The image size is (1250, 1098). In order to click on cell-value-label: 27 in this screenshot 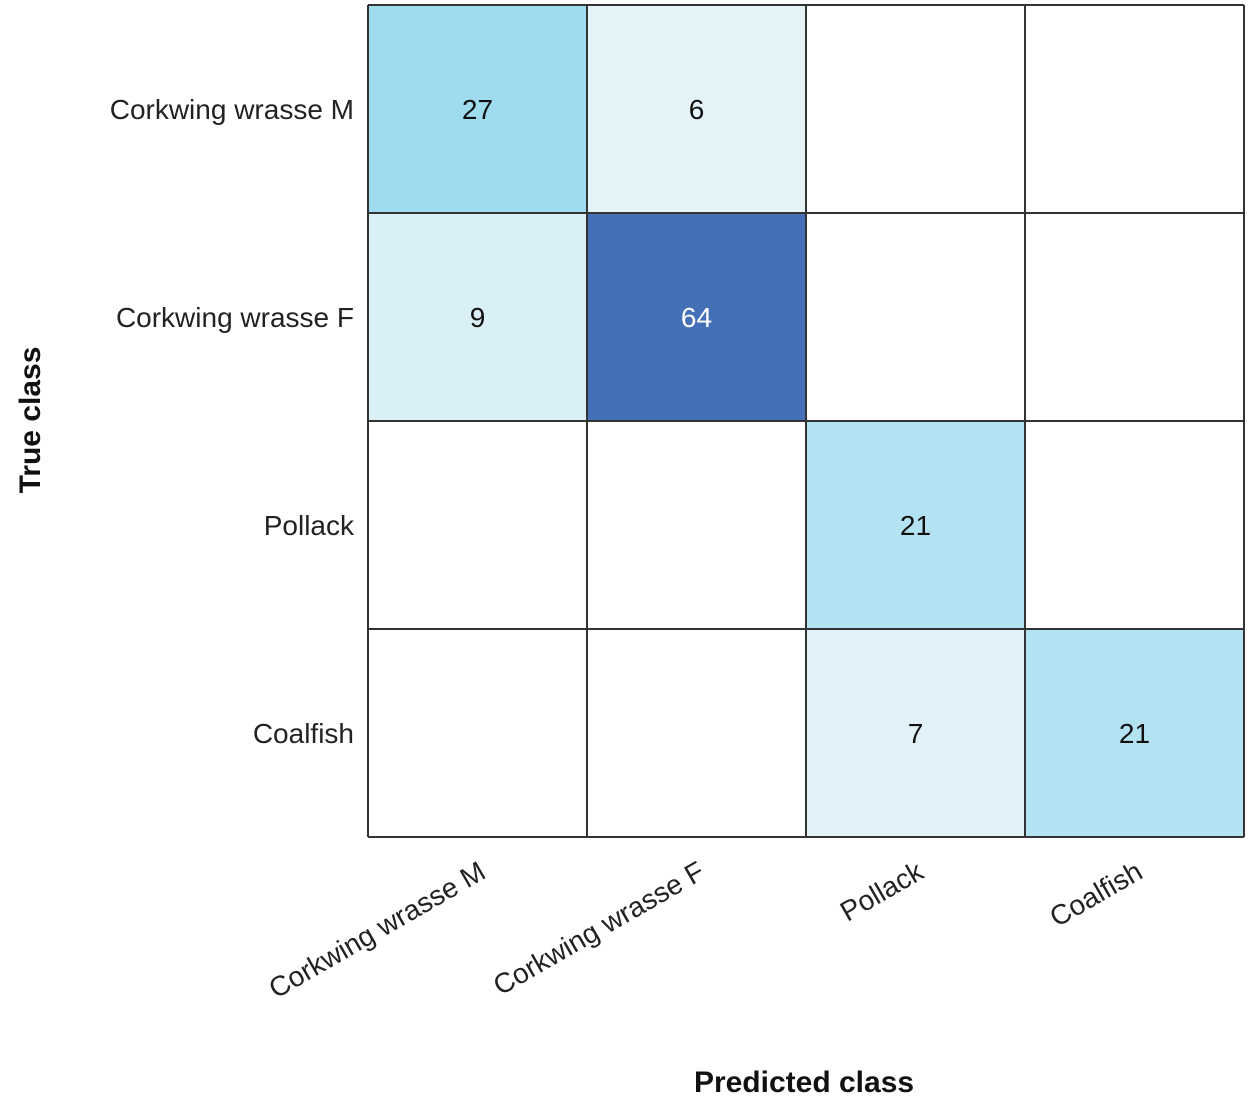, I will do `click(477, 109)`.